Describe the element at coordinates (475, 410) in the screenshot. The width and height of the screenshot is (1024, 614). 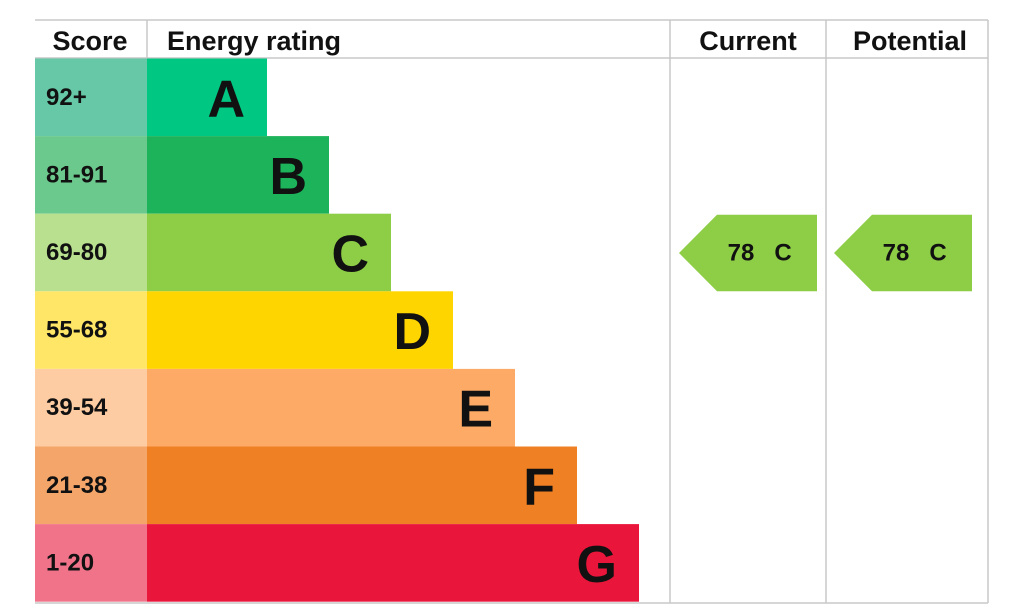
I see `rating-letter: E` at that location.